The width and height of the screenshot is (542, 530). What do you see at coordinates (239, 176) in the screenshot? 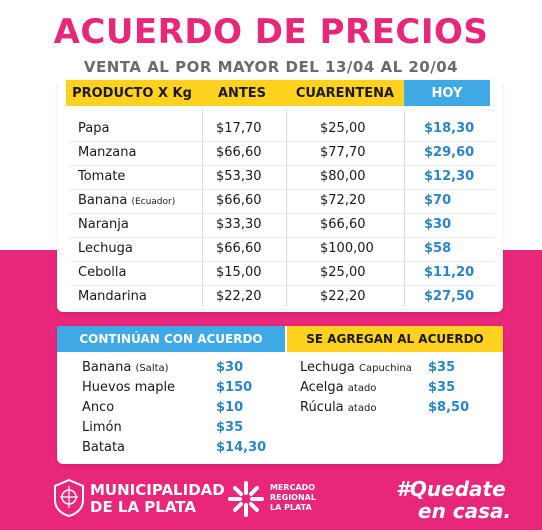
I see `price-antes: $53,30` at bounding box center [239, 176].